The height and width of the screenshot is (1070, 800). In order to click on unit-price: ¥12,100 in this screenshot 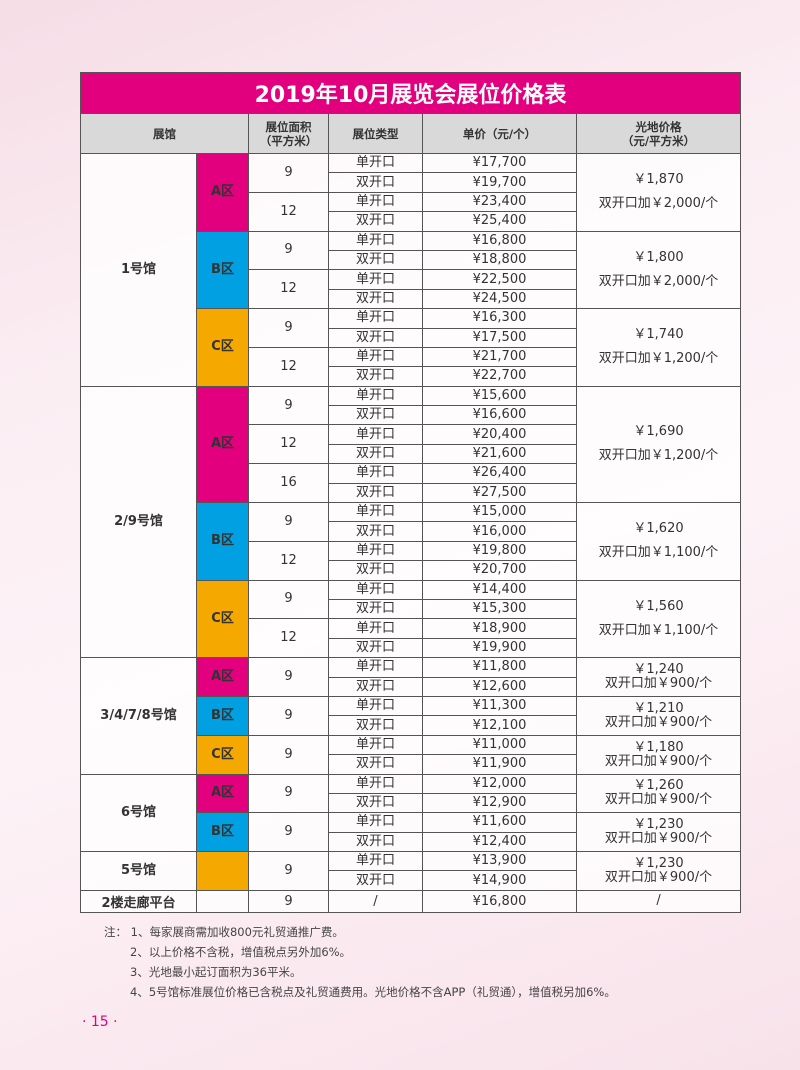, I will do `click(499, 725)`.